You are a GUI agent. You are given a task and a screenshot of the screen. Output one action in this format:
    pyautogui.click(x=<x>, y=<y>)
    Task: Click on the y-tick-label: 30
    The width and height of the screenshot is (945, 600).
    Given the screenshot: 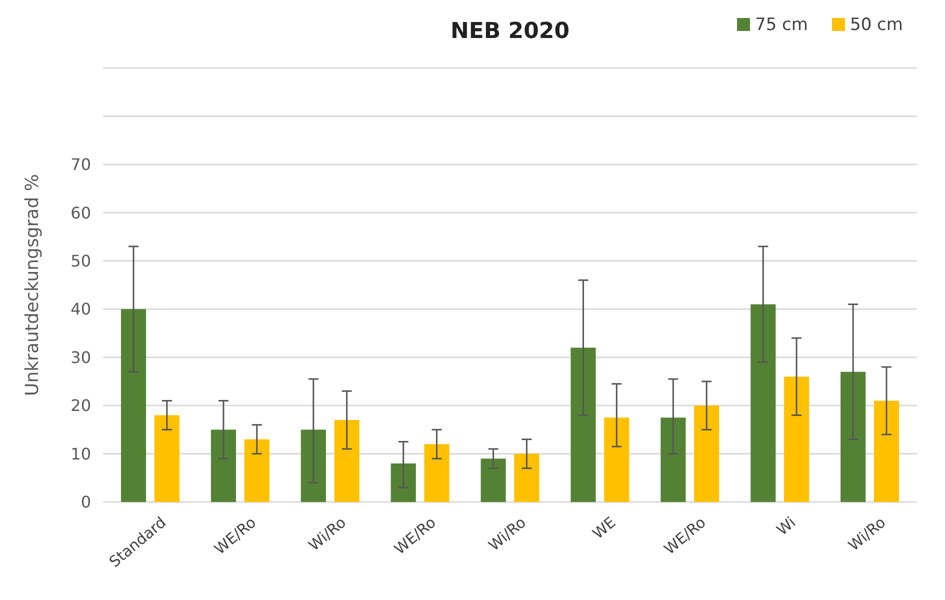 What is the action you would take?
    pyautogui.click(x=80, y=357)
    